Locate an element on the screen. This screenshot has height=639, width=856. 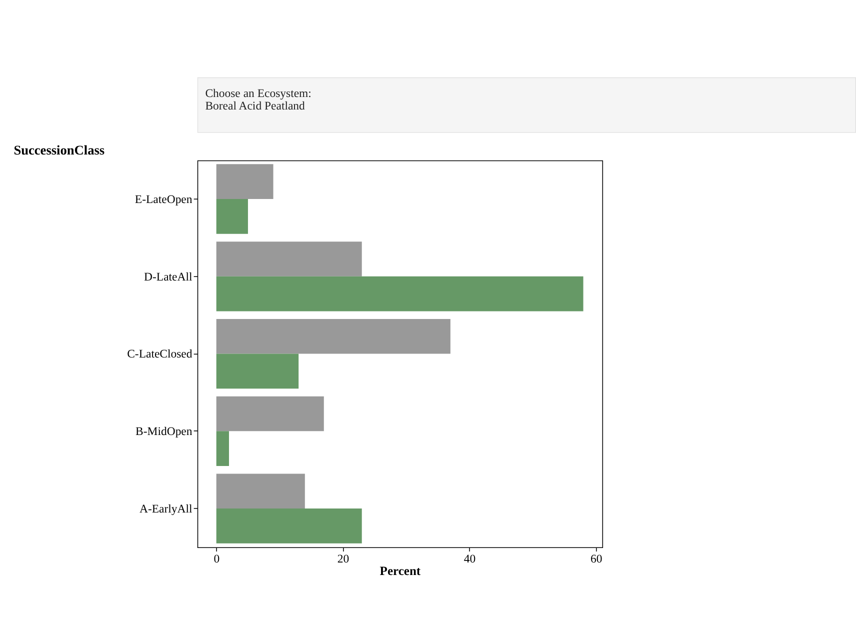
x-tick-label: 60 is located at coordinates (596, 559).